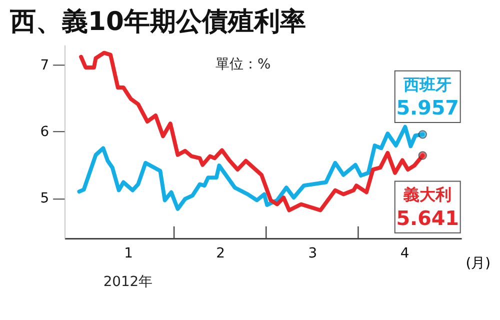 This screenshot has width=500, height=320. Describe the element at coordinates (427, 194) in the screenshot. I see `series-label: 義大利` at that location.